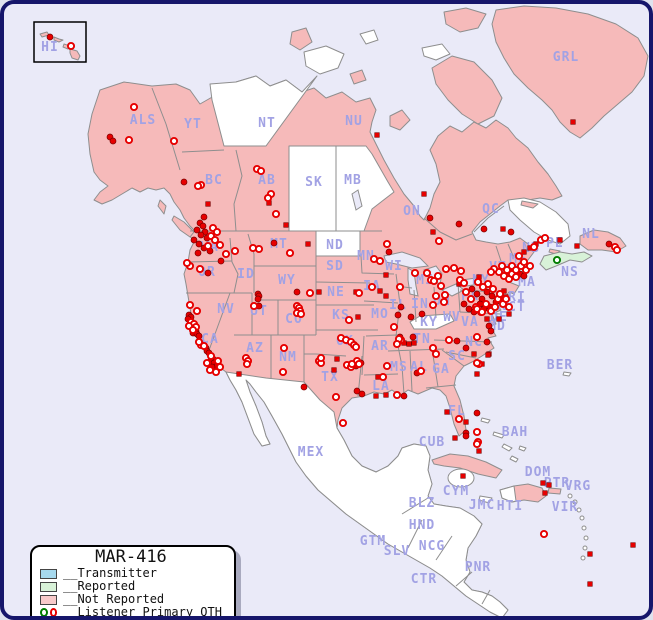 This screenshot has height=620, width=653. What do you see at coordinates (288, 357) in the screenshot?
I see `region-label-nm: NM` at bounding box center [288, 357].